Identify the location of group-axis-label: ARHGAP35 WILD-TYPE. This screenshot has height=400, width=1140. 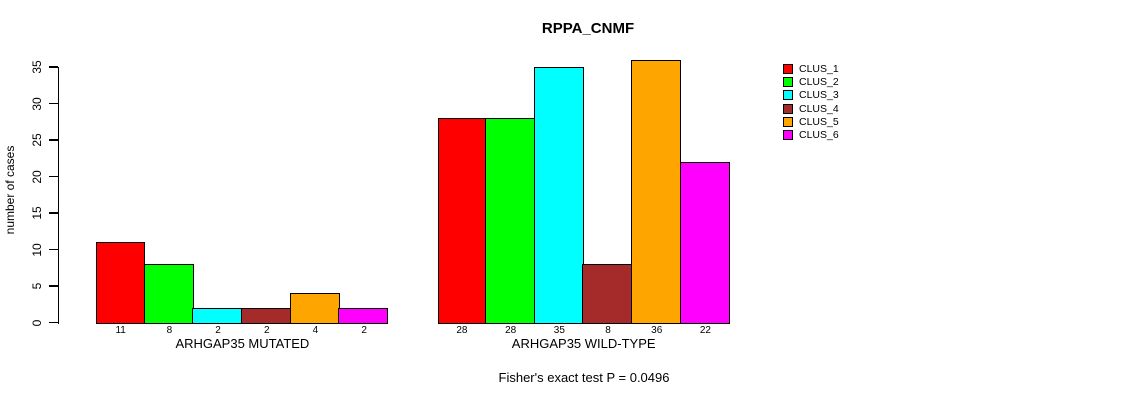
(583, 343).